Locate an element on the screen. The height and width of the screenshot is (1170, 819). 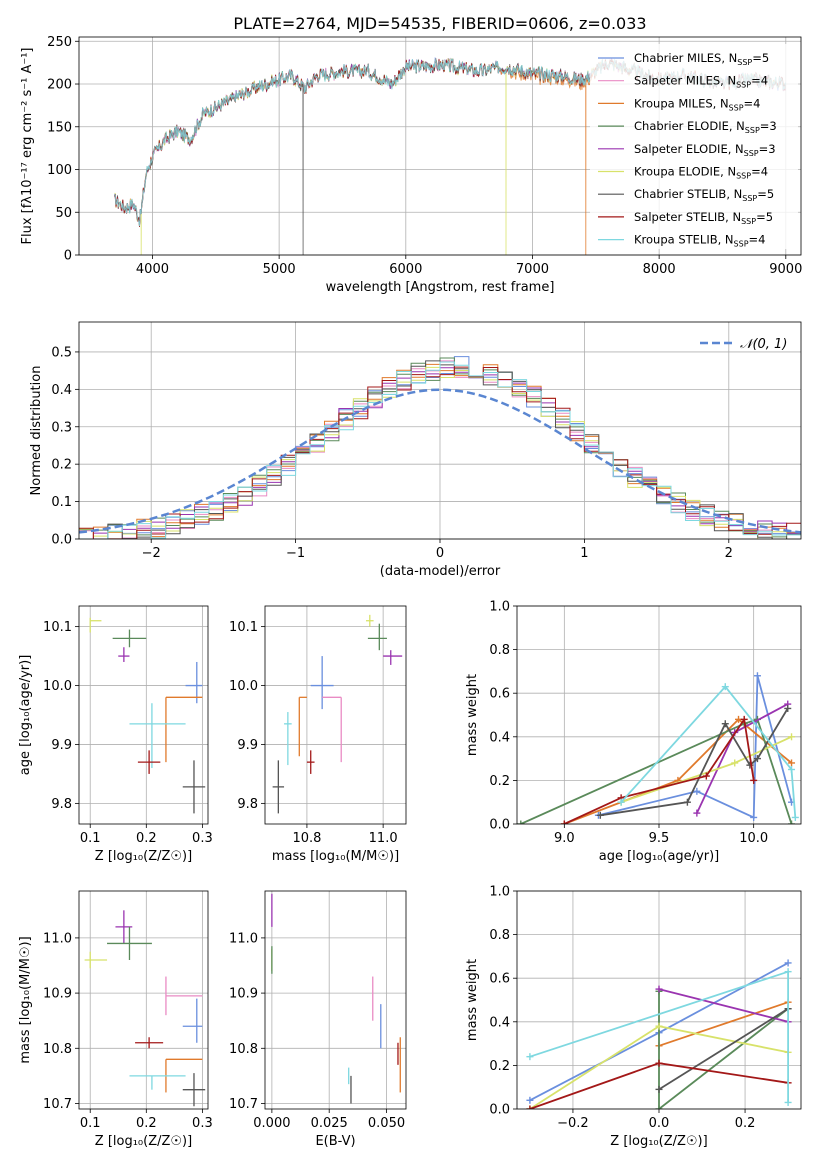
legend-entry: Kroupa STELIB, NSSP=4 is located at coordinates (699, 241).